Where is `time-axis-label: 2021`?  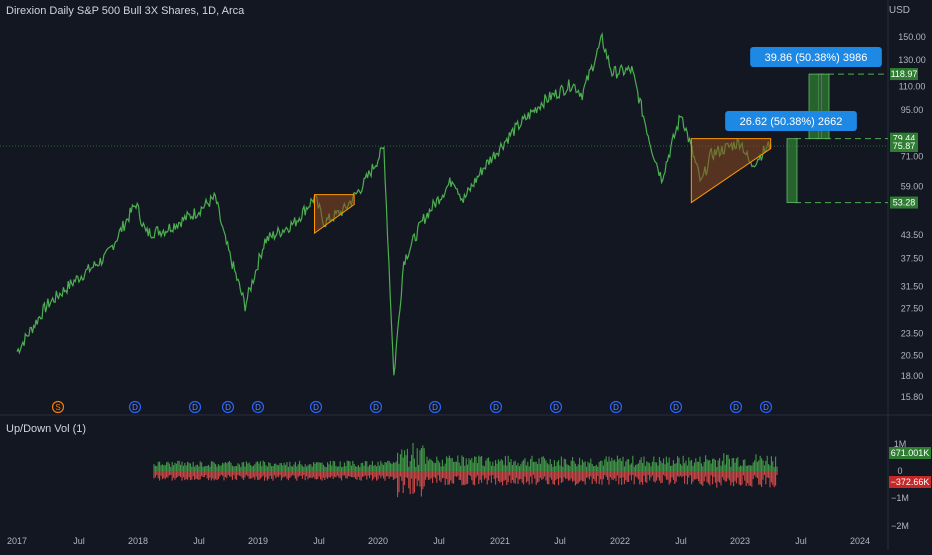 time-axis-label: 2021 is located at coordinates (500, 541).